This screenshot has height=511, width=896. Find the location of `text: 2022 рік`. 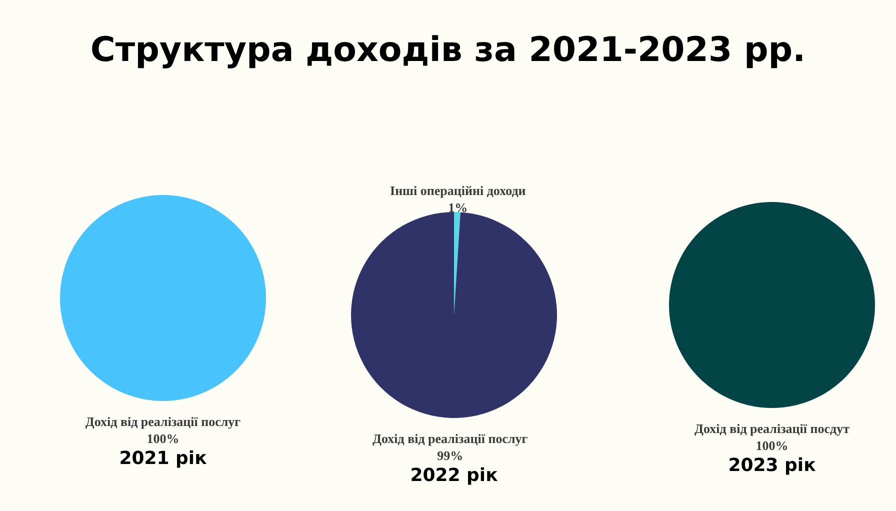

text: 2022 рік is located at coordinates (454, 475).